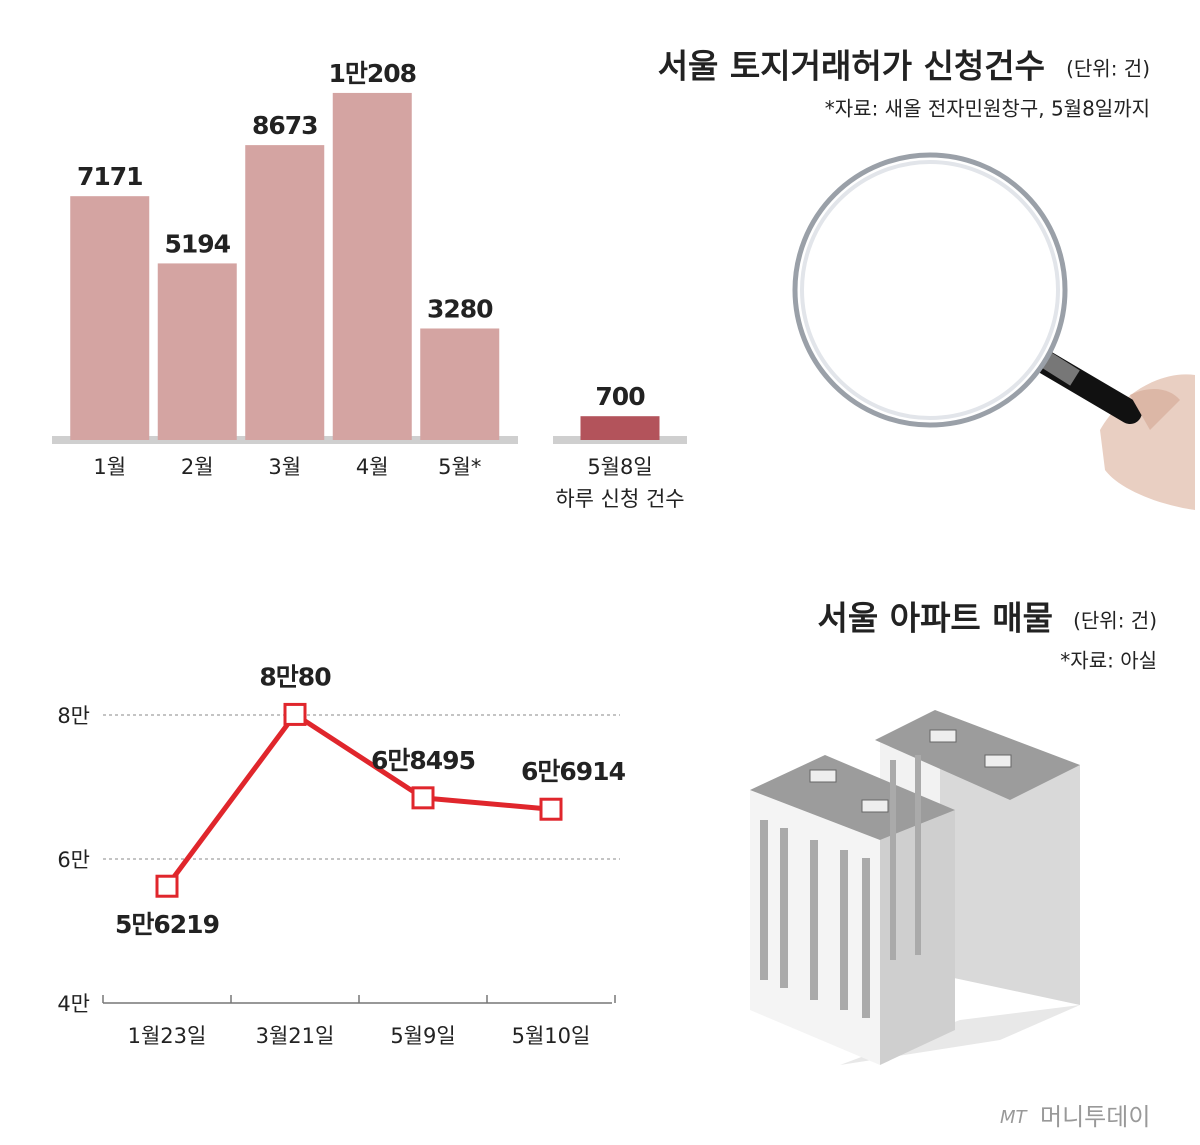  I want to click on x-tick-label: 1월, so click(109, 467).